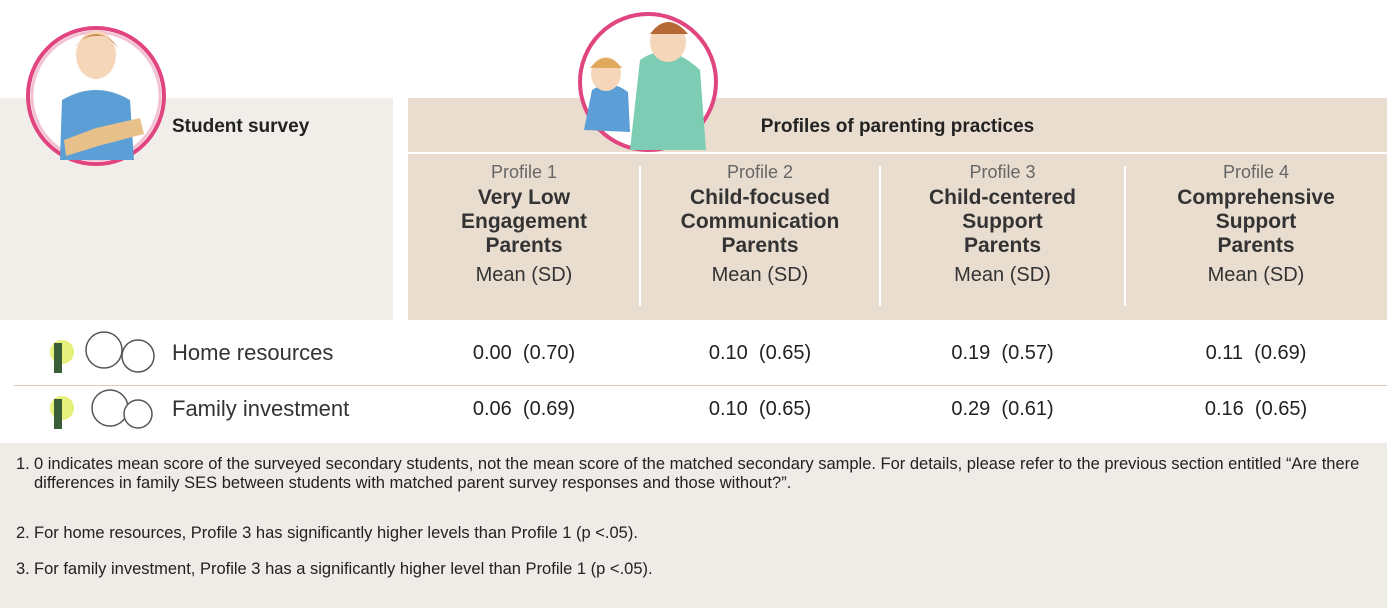  I want to click on data-cell: 0.06 (0.69), so click(524, 409).